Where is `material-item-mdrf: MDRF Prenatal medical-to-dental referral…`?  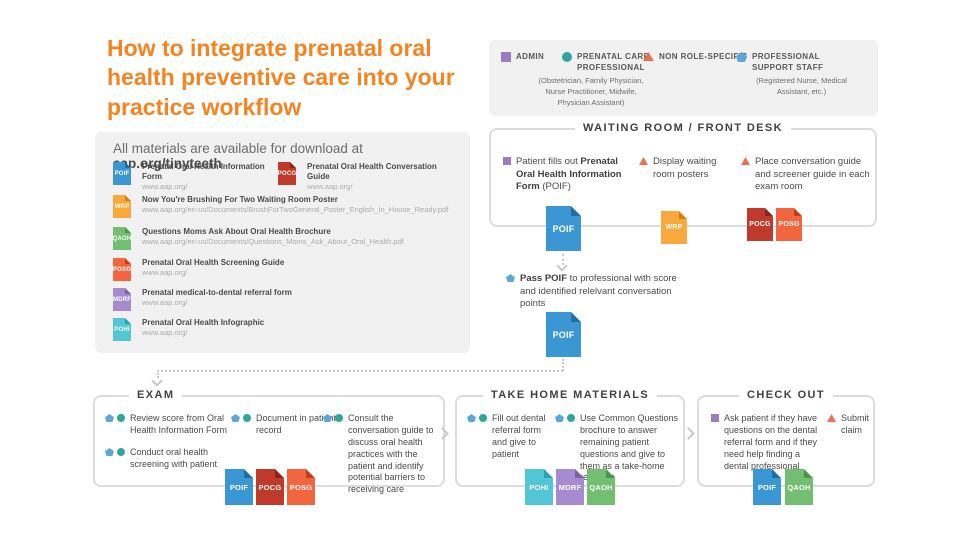 material-item-mdrf: MDRF Prenatal medical-to-dental referral… is located at coordinates (227, 299).